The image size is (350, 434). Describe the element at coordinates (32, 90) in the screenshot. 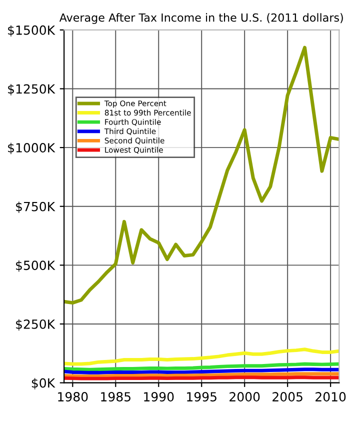

I see `y-tick-label: $1250K` at that location.